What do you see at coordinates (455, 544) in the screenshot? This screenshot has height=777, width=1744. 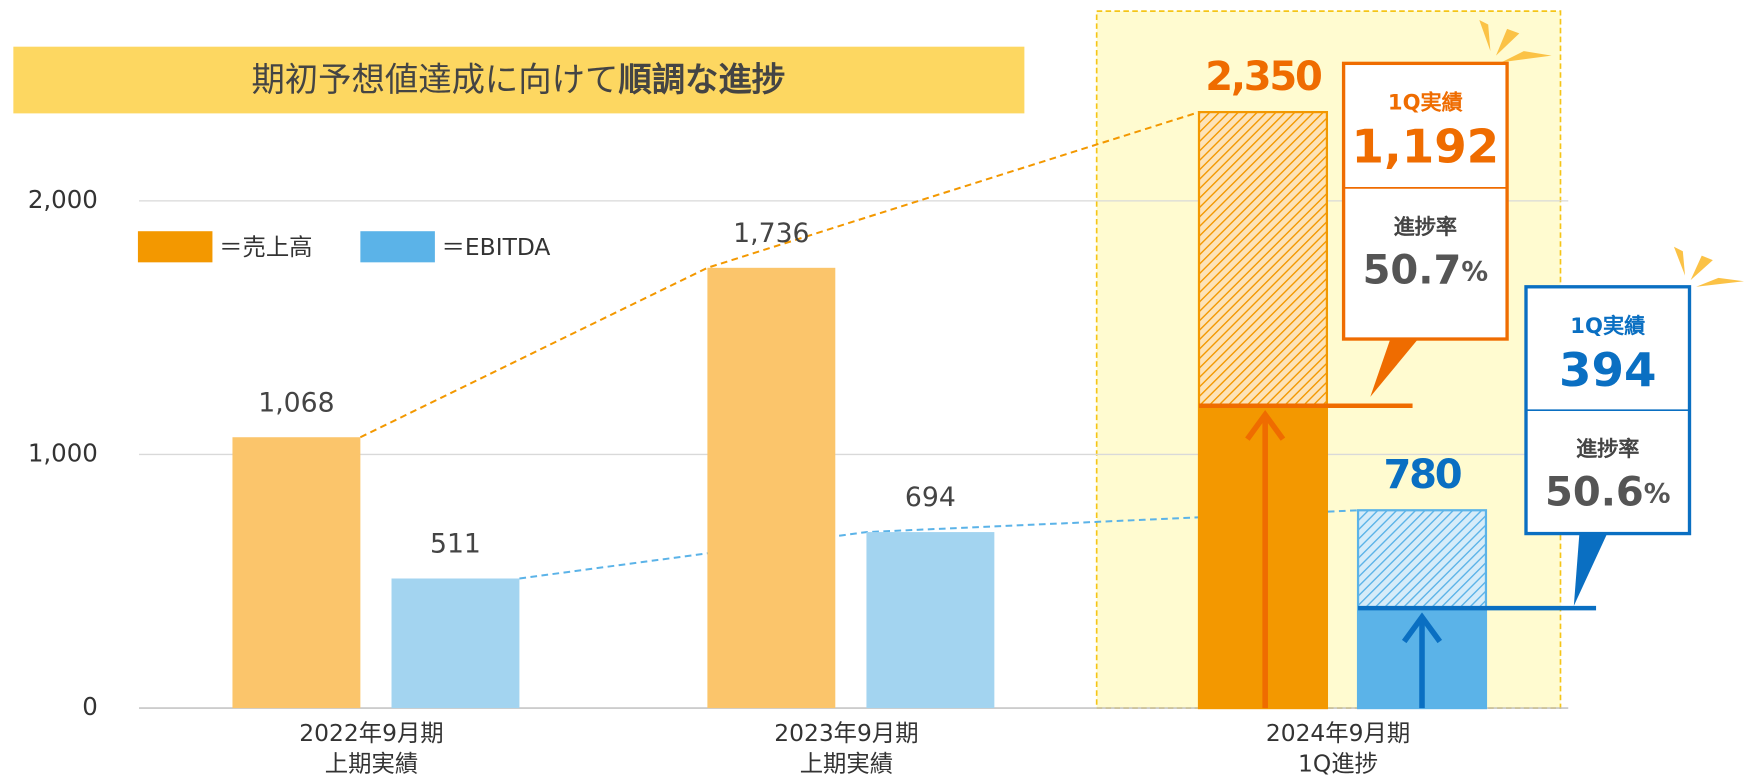 I see `value-label: 511` at bounding box center [455, 544].